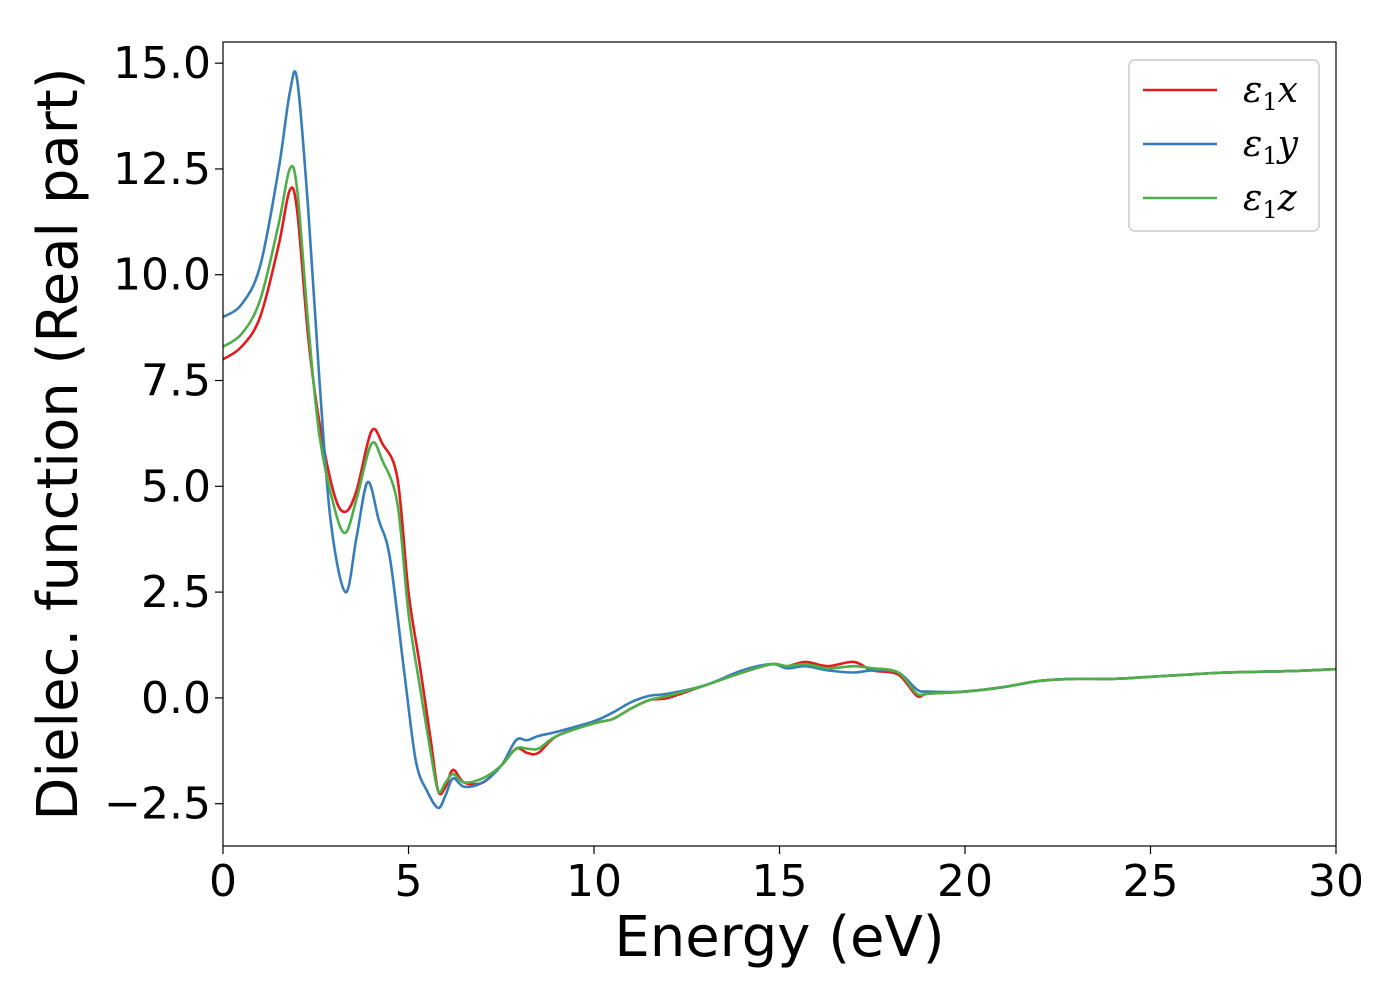 This screenshot has height=1000, width=1400. What do you see at coordinates (1270, 93) in the screenshot?
I see `legend-label-x: ε1x` at bounding box center [1270, 93].